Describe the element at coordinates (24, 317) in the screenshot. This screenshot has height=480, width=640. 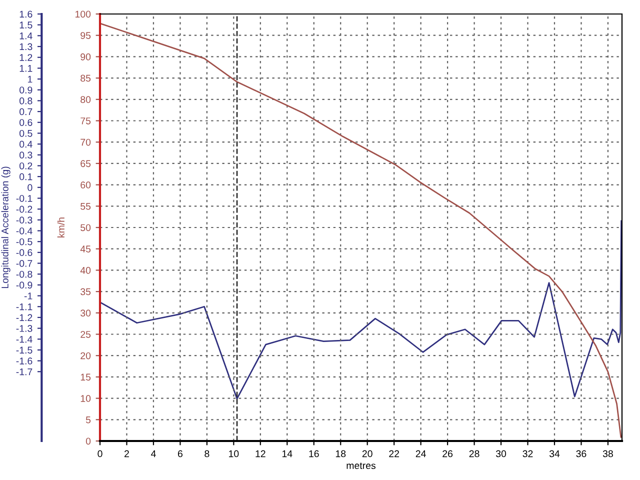
I see `y2-tick-label: -1.2` at that location.